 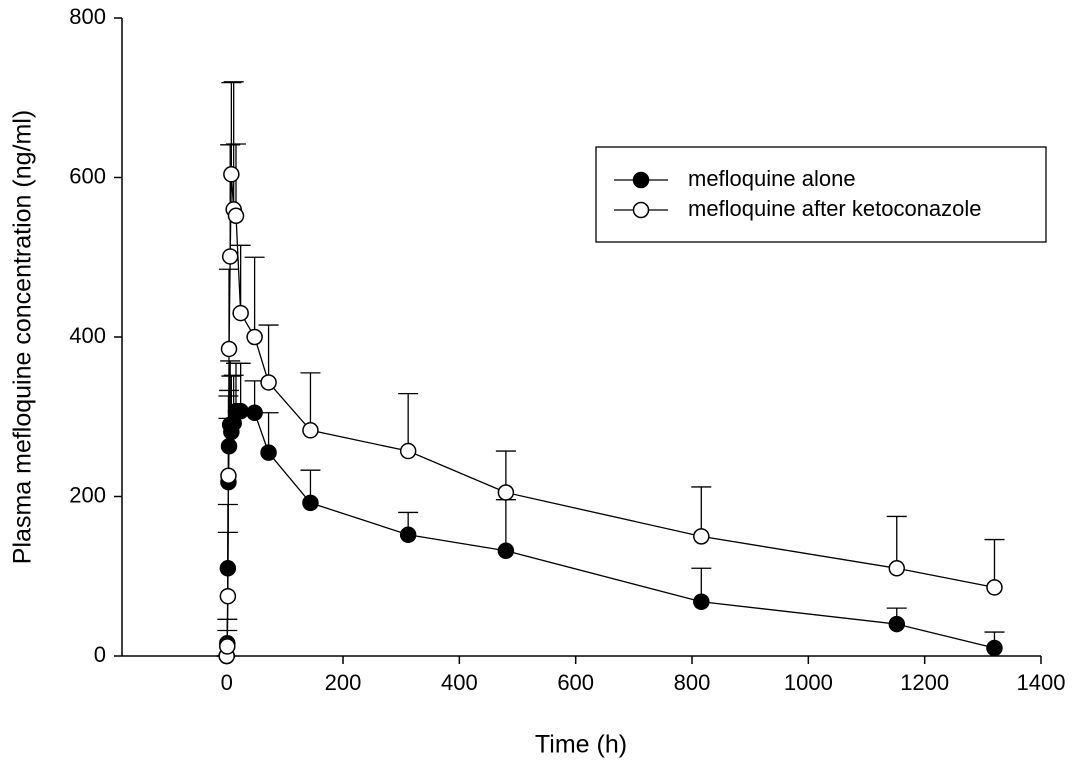 I want to click on y-tick-label: 200, so click(x=87, y=494).